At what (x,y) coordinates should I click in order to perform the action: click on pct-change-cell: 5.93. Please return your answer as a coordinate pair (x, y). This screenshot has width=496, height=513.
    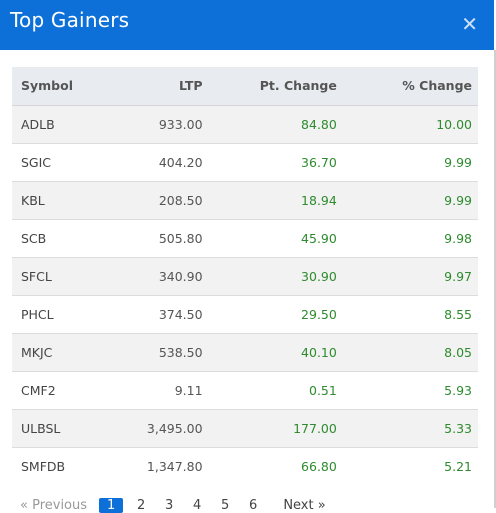
    Looking at the image, I should click on (410, 389).